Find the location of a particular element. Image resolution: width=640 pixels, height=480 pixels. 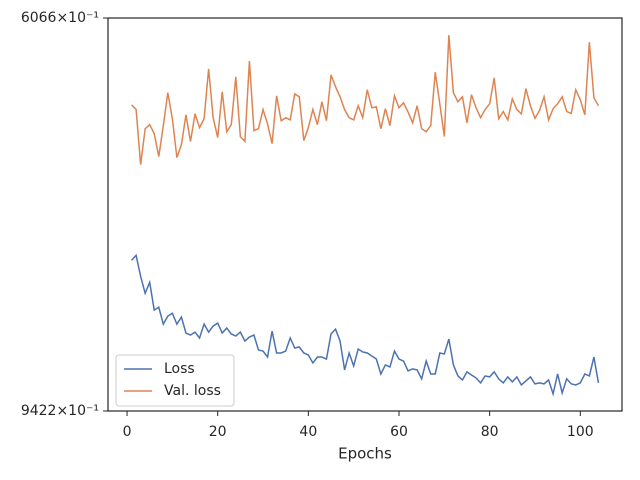

legend-label: Loss is located at coordinates (179, 369).